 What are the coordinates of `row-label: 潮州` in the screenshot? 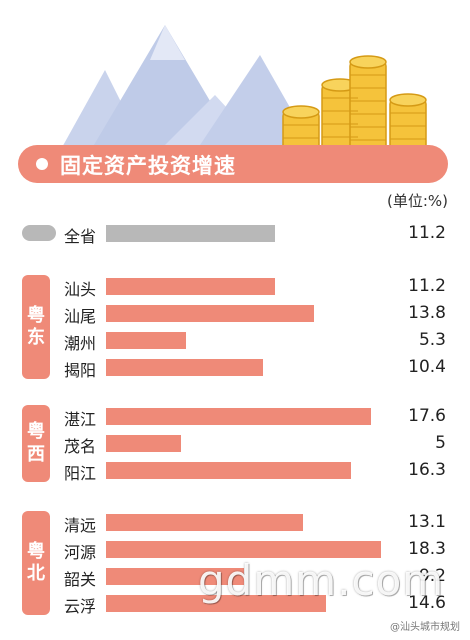 It's located at (80, 343).